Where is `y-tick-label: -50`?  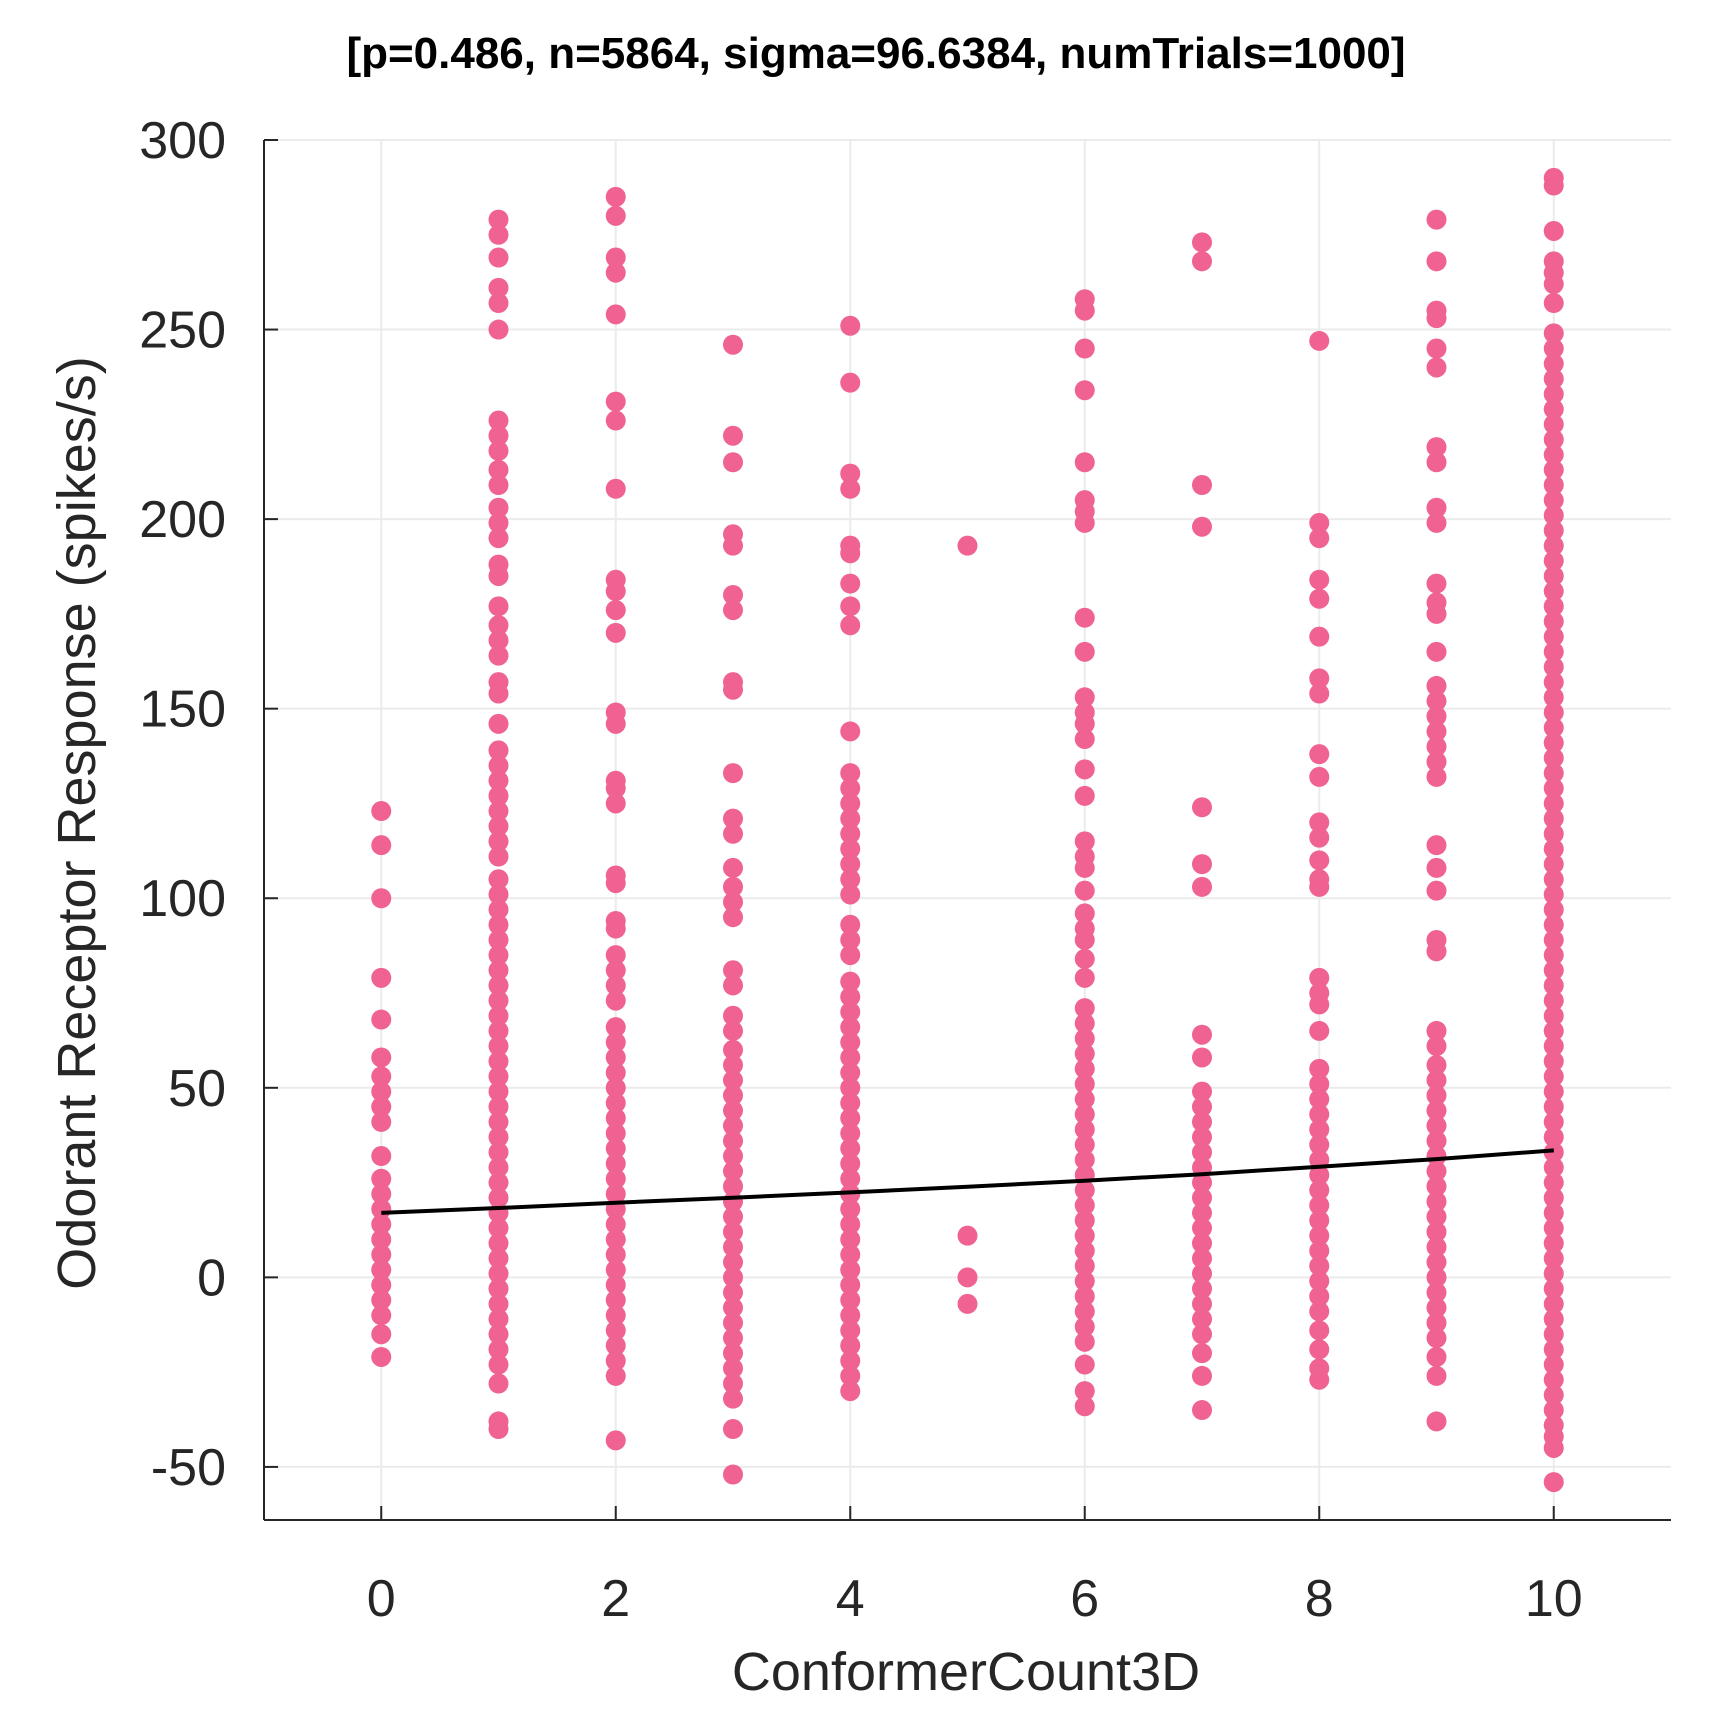 y-tick-label: -50 is located at coordinates (188, 1468).